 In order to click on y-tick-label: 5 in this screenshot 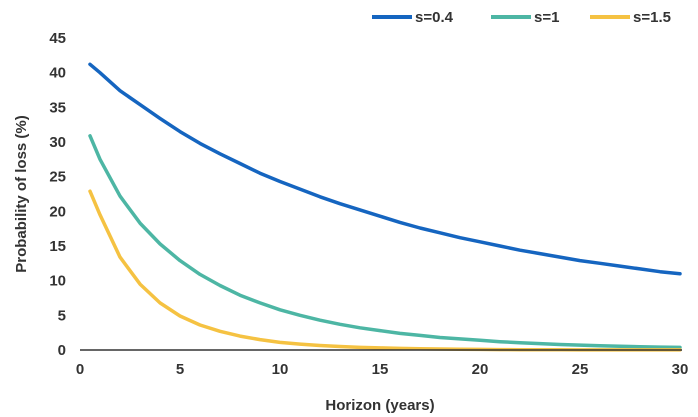, I will do `click(62, 315)`.